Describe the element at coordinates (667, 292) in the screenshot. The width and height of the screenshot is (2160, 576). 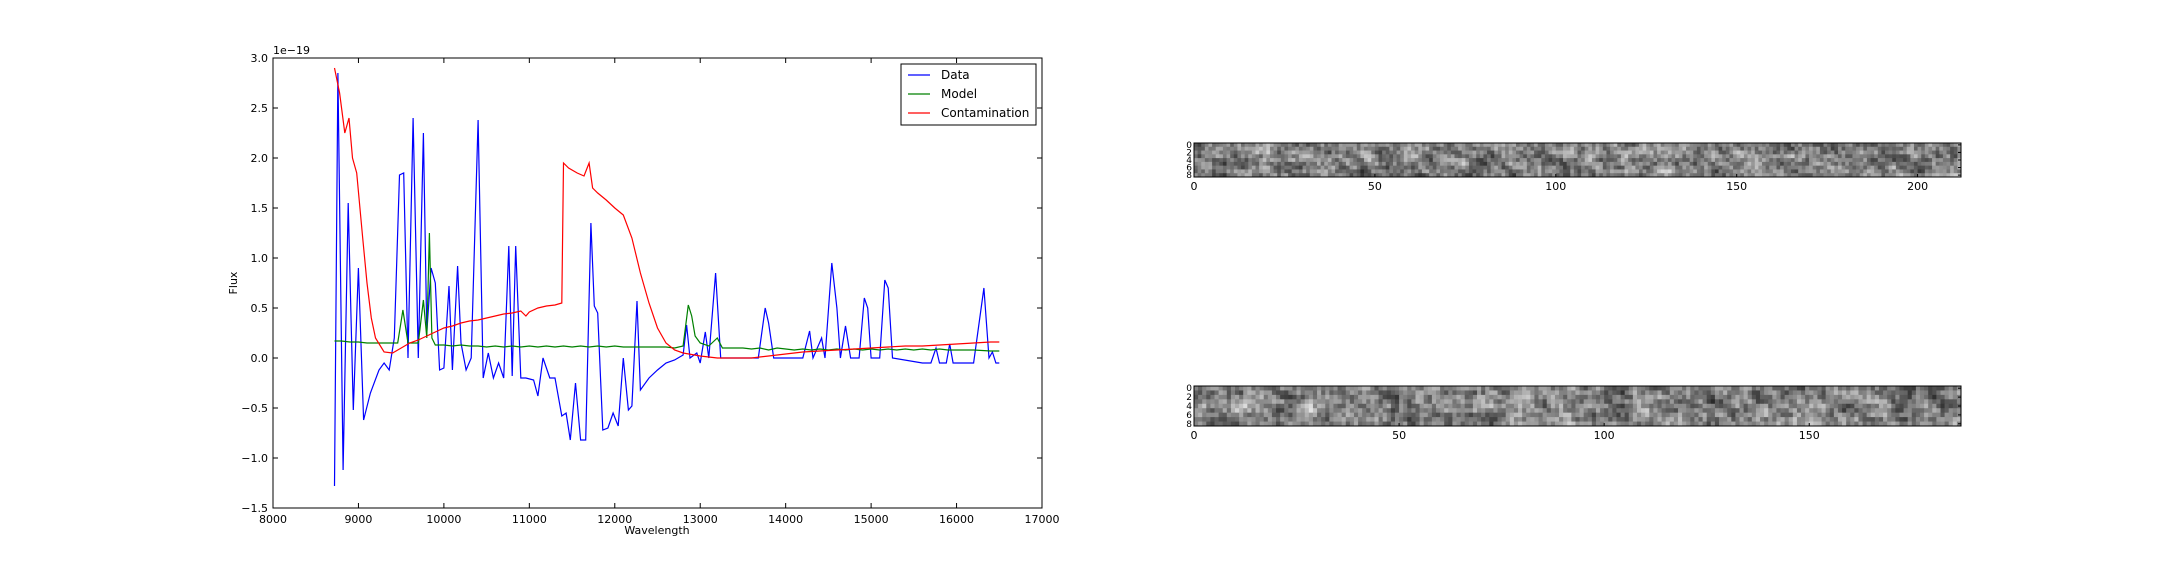
I see `series-line-model` at that location.